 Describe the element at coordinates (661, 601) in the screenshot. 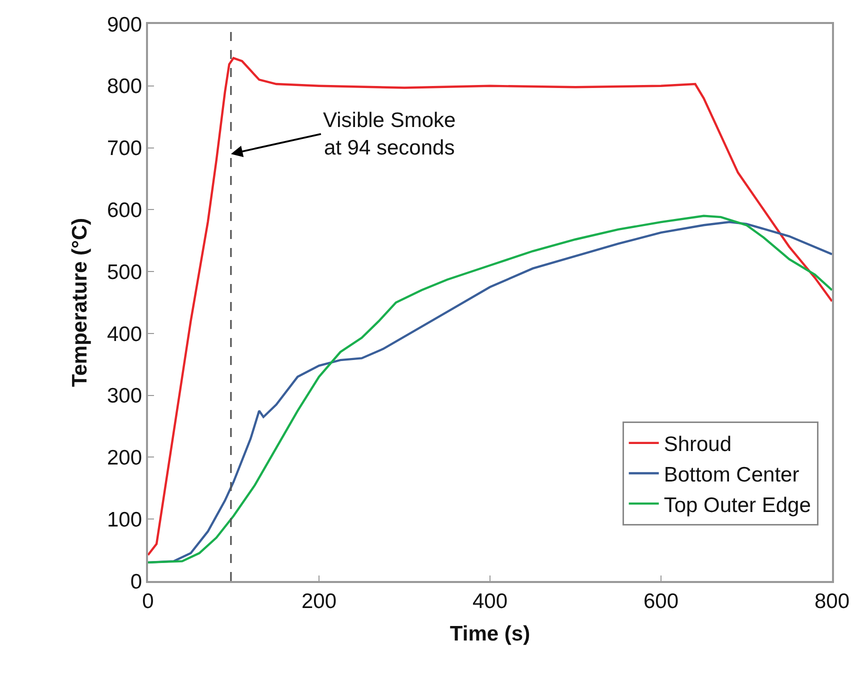

I see `x-tick-label: 600` at that location.